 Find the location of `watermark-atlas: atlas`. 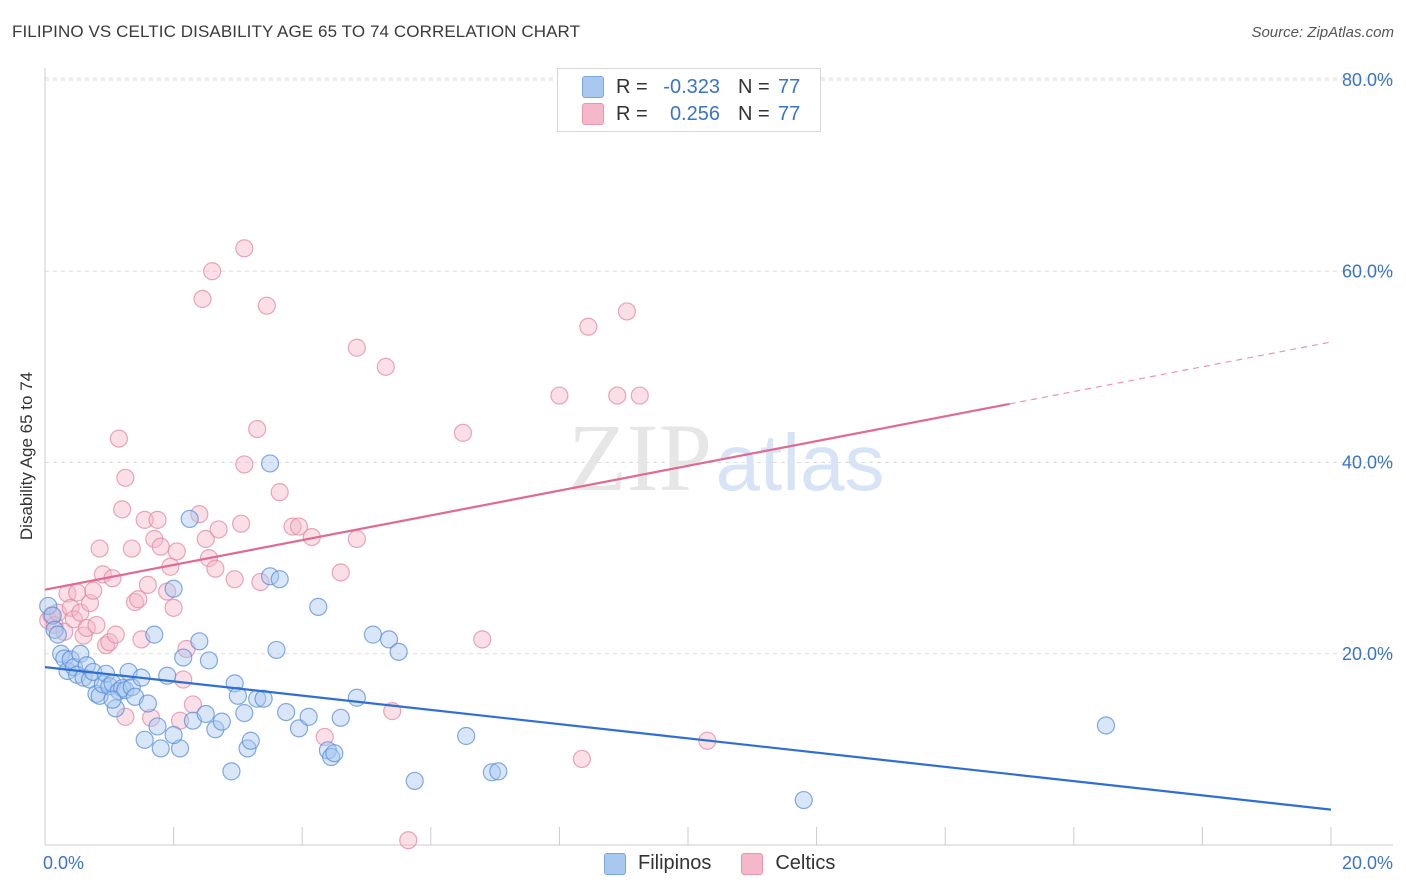

watermark-atlas: atlas is located at coordinates (800, 462).